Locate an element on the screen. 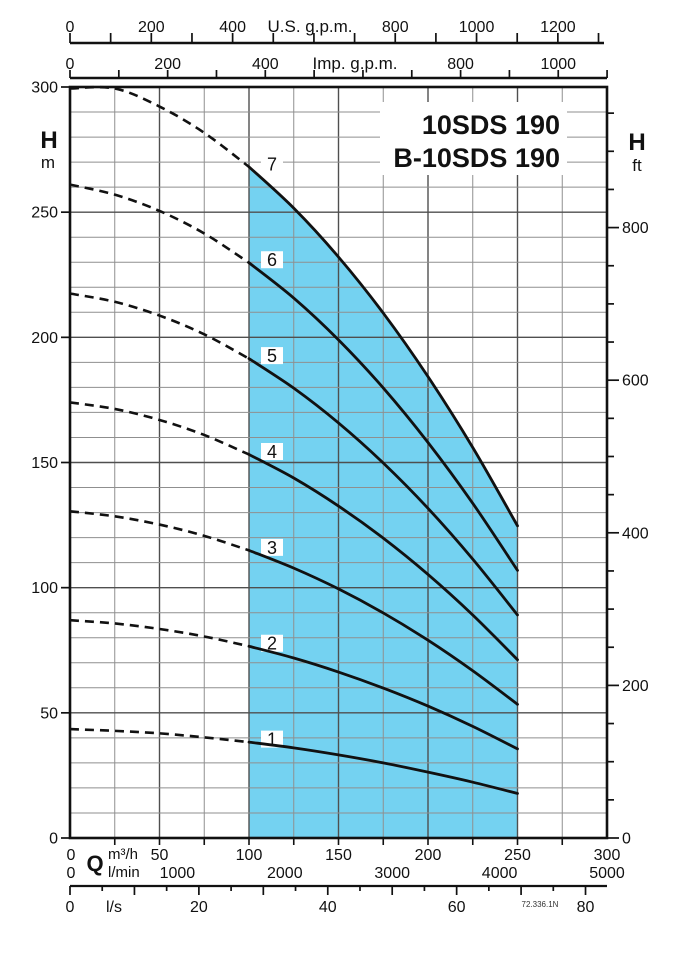  flow-ls-label: 0 is located at coordinates (70, 907).